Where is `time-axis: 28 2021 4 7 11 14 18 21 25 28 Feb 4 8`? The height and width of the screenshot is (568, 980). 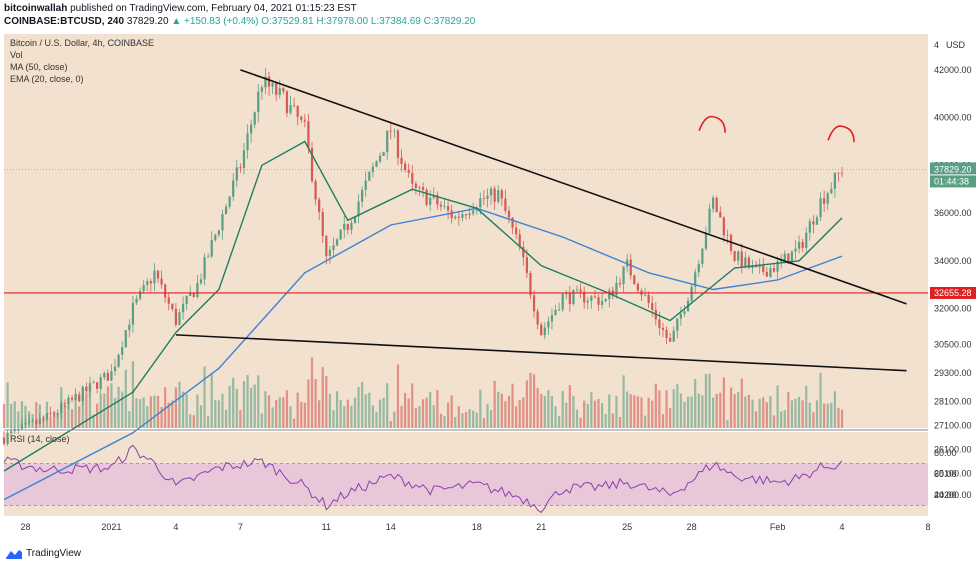
time-axis: 28 2021 4 7 11 14 18 21 25 28 Feb 4 8 is located at coordinates (475, 527).